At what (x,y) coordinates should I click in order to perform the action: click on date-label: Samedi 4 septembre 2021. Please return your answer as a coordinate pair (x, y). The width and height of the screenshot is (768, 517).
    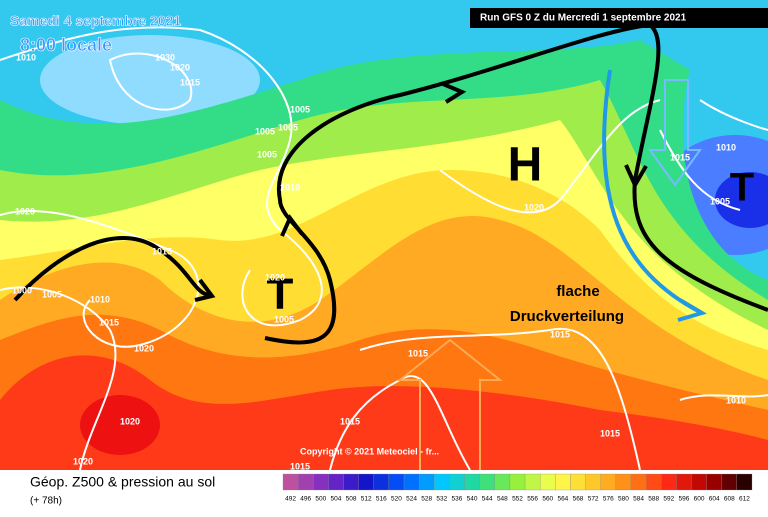
    Looking at the image, I should click on (95, 21).